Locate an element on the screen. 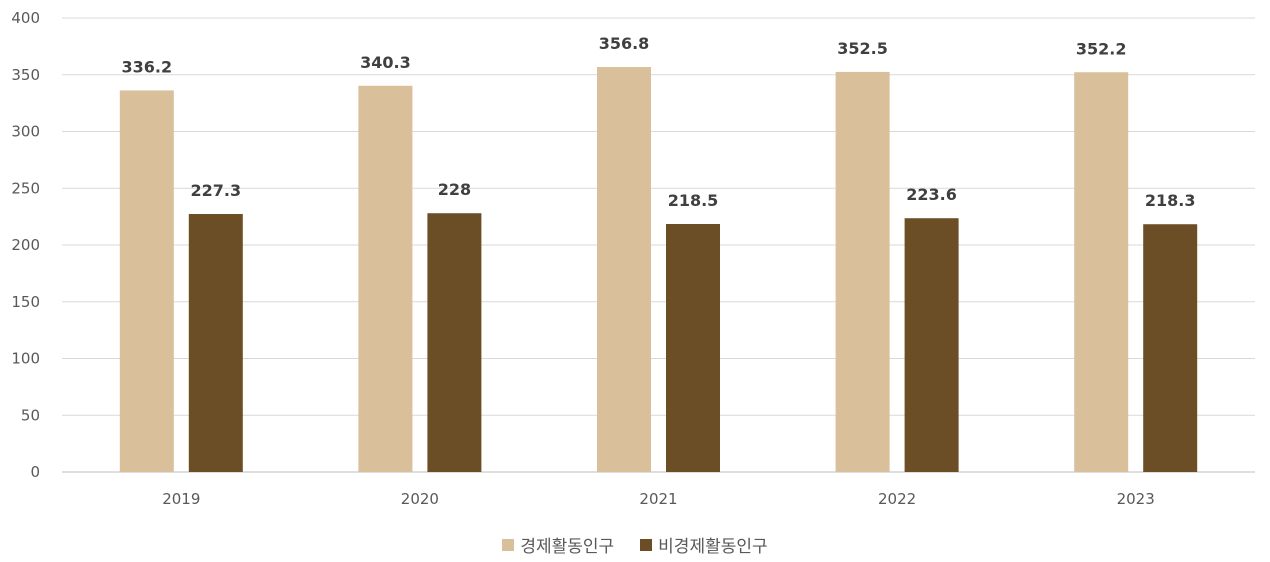 This screenshot has height=562, width=1270. y-tick-label: 100 is located at coordinates (25, 359).